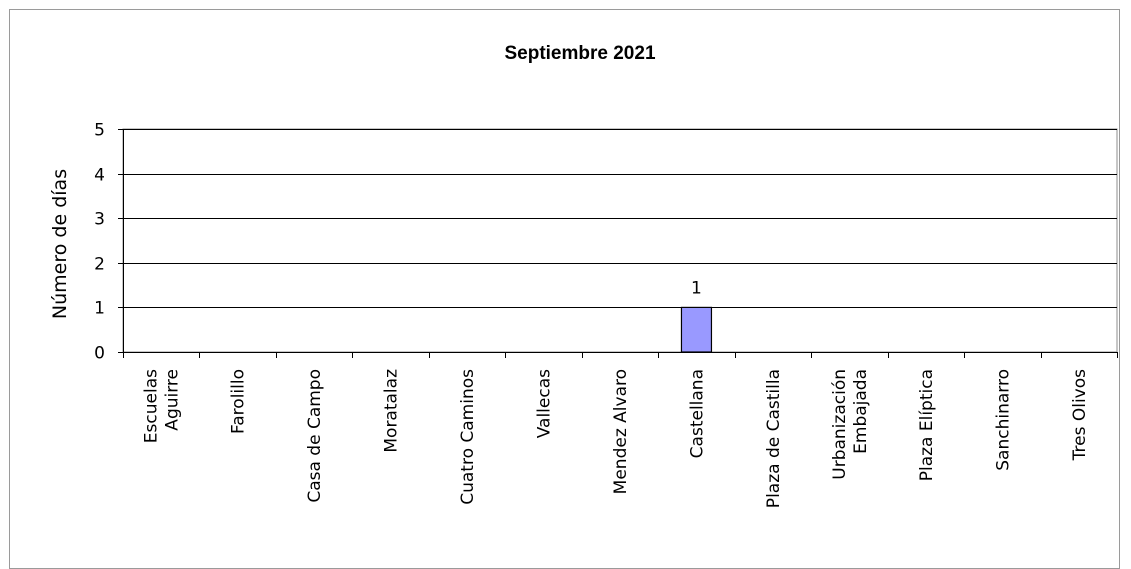 This screenshot has height=569, width=1131. What do you see at coordinates (861, 411) in the screenshot?
I see `x-tick-label-line: Embajada` at bounding box center [861, 411].